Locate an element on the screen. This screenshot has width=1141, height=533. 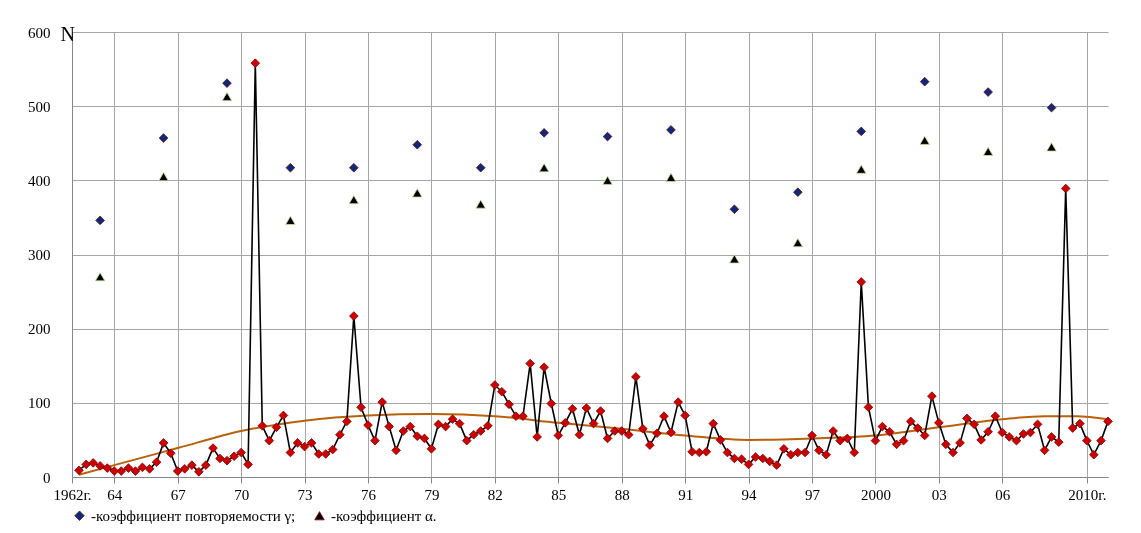
x-tick-label: 64 is located at coordinates (115, 494).